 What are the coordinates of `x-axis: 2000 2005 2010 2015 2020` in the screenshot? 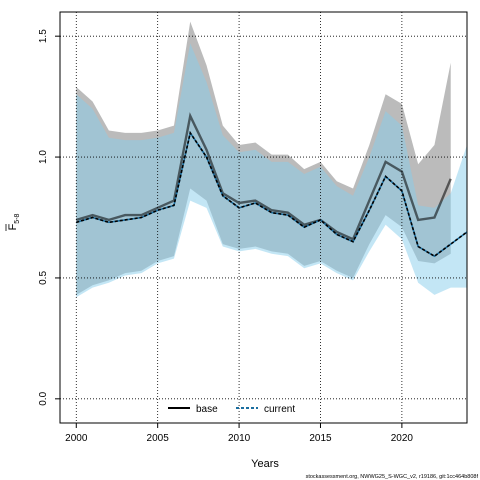 It's located at (239, 433).